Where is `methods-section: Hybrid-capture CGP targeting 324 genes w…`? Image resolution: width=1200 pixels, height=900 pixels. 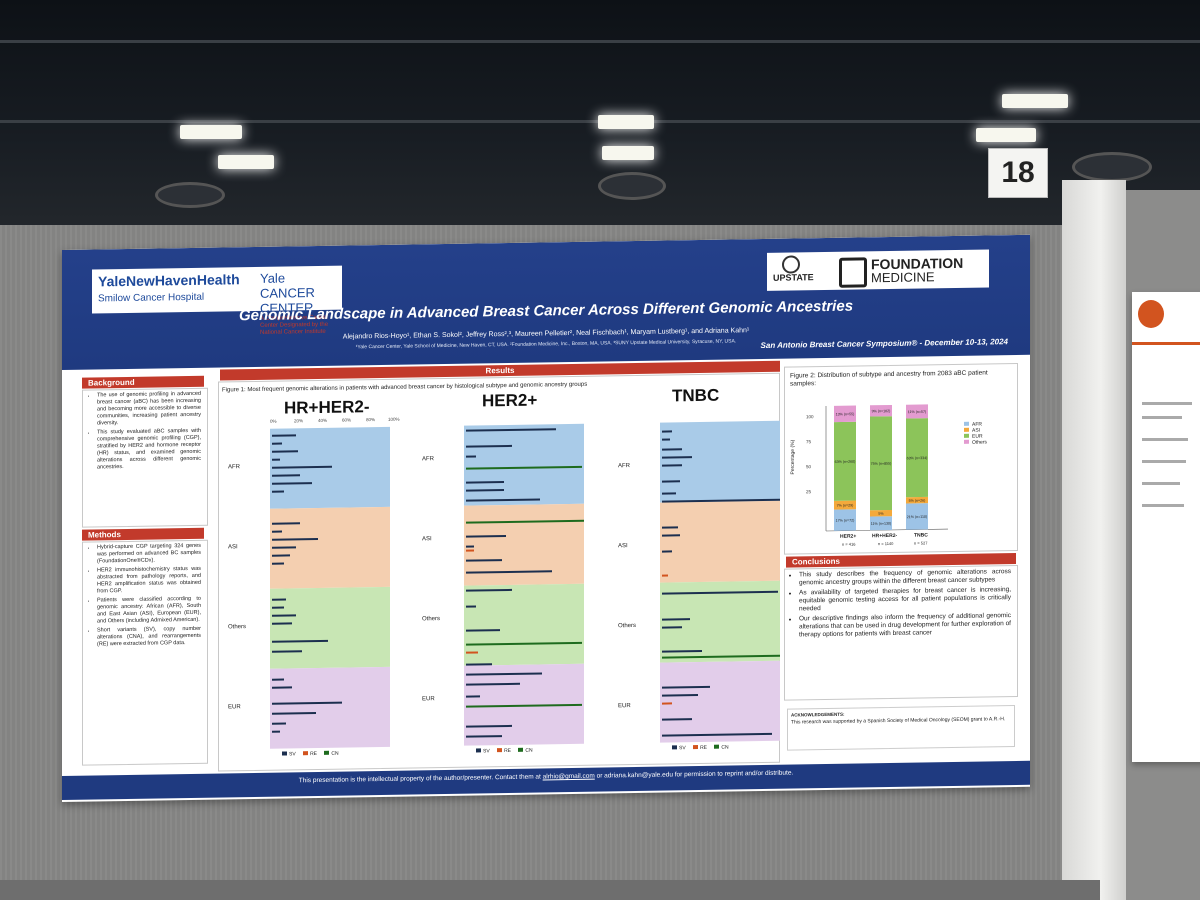 methods-section: Hybrid-capture CGP targeting 324 genes w… is located at coordinates (145, 652).